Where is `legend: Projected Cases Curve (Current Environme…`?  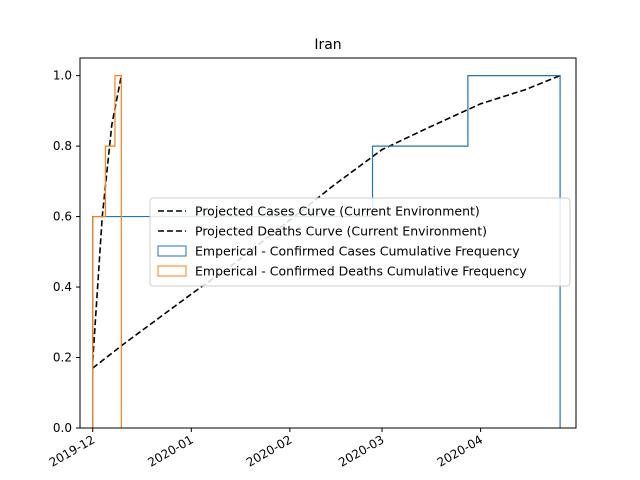 legend: Projected Cases Curve (Current Environme… is located at coordinates (360, 242).